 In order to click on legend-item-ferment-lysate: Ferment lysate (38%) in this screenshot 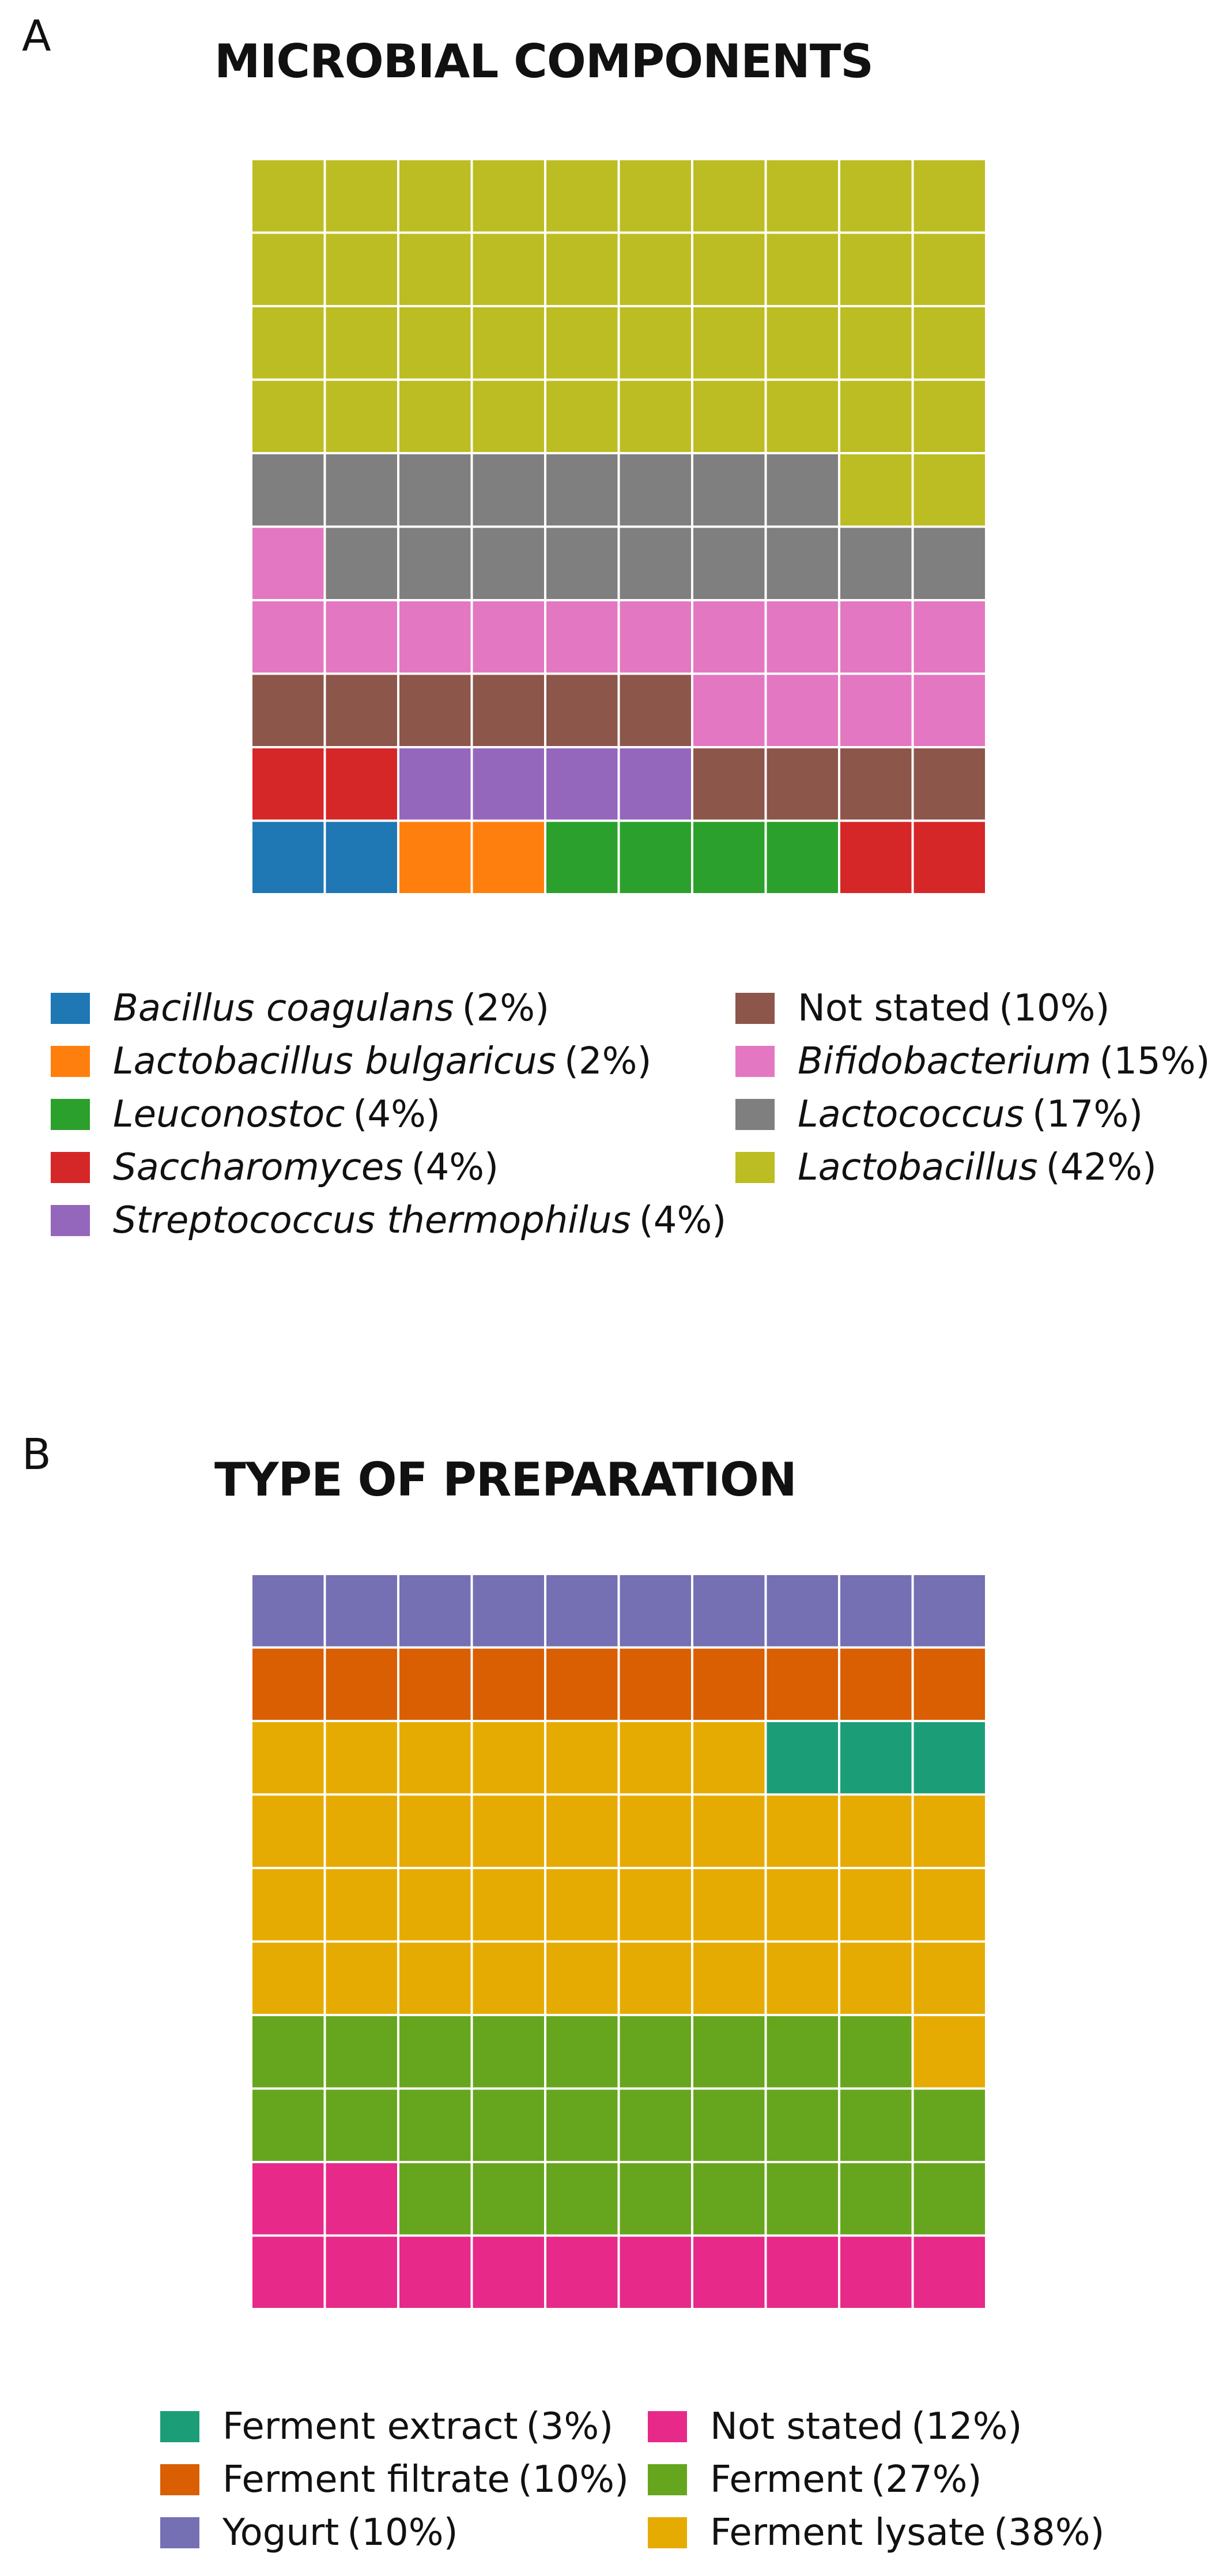, I will do `click(876, 2532)`.